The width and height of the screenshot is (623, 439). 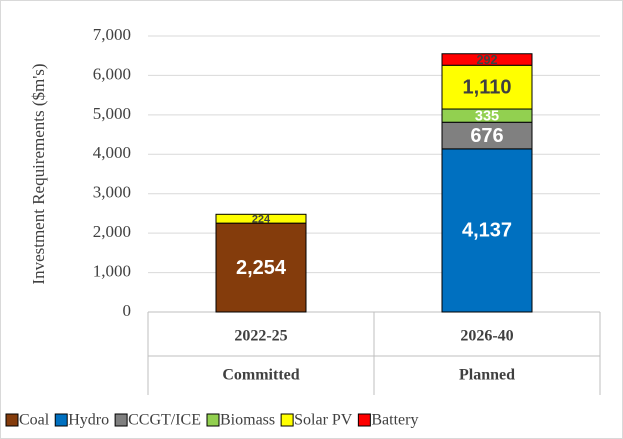 What do you see at coordinates (112, 34) in the screenshot?
I see `y-tick-label: 7,000` at bounding box center [112, 34].